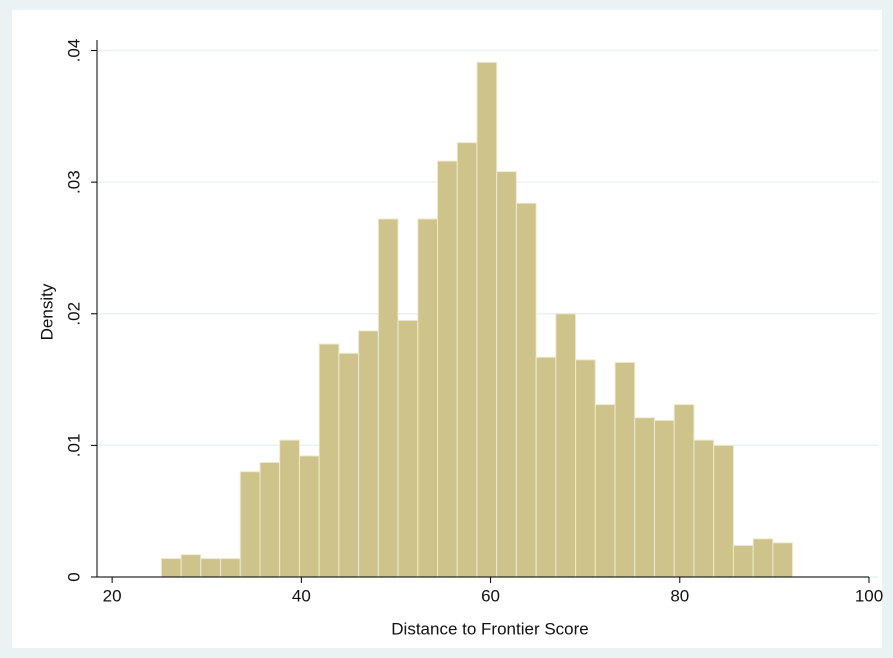  I want to click on x-tick-label: 80, so click(679, 595).